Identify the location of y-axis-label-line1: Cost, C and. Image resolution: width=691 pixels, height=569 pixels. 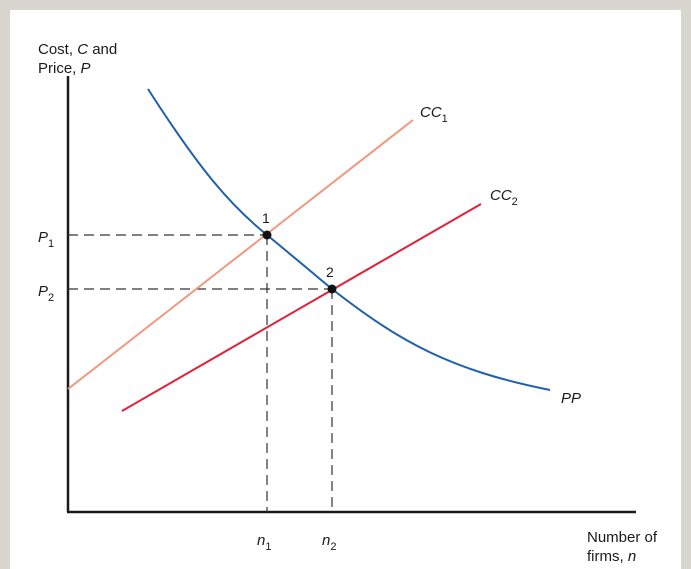
(77, 49).